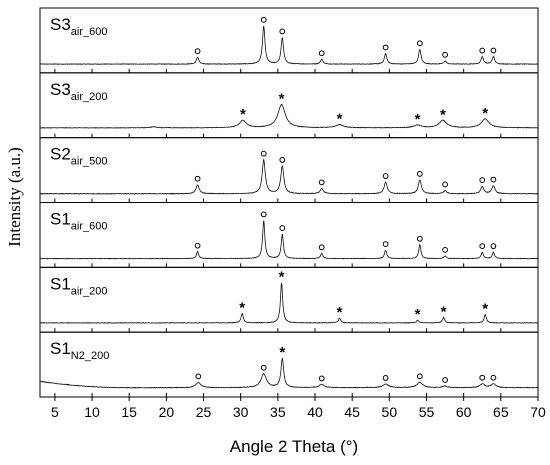  Describe the element at coordinates (390, 412) in the screenshot. I see `x-tick-label: 50` at that location.